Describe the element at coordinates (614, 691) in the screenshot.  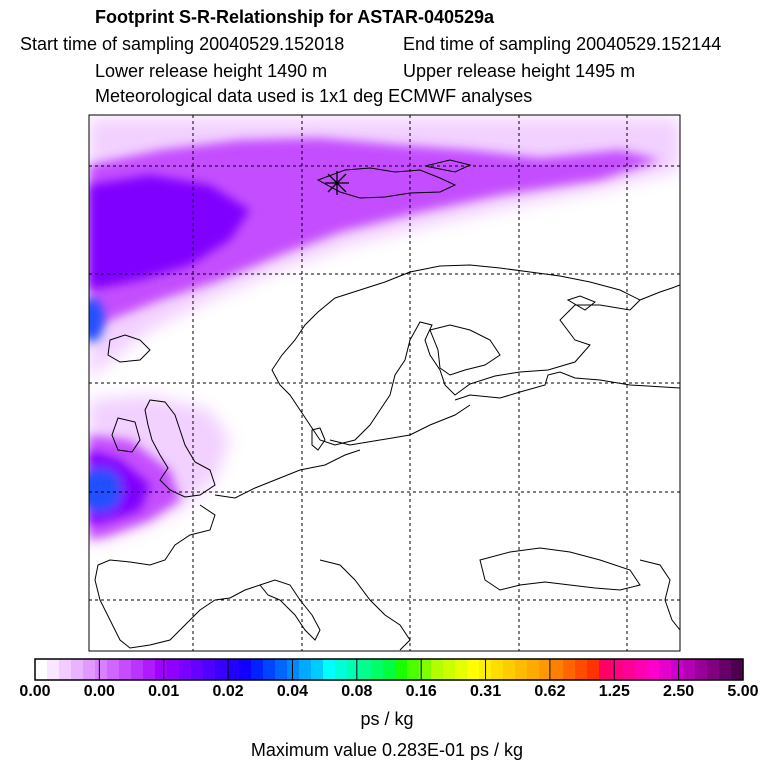
I see `colorbar-tick-label: 1.25` at that location.